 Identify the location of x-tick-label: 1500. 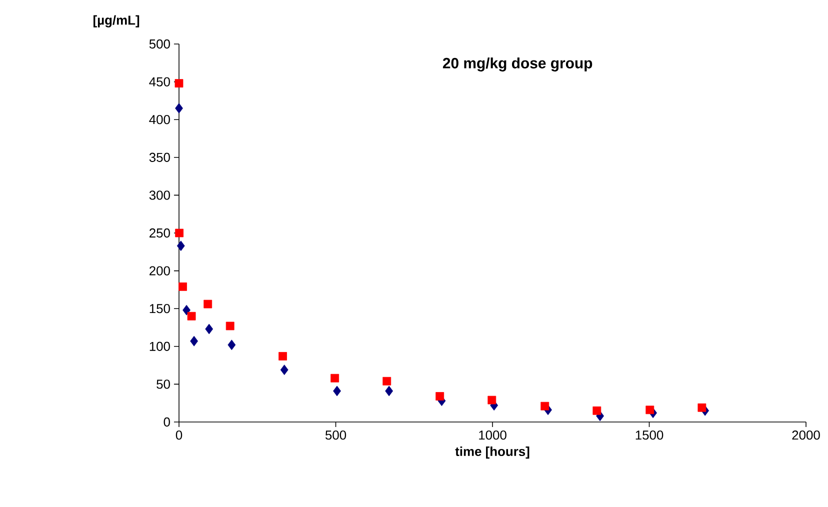
(650, 435).